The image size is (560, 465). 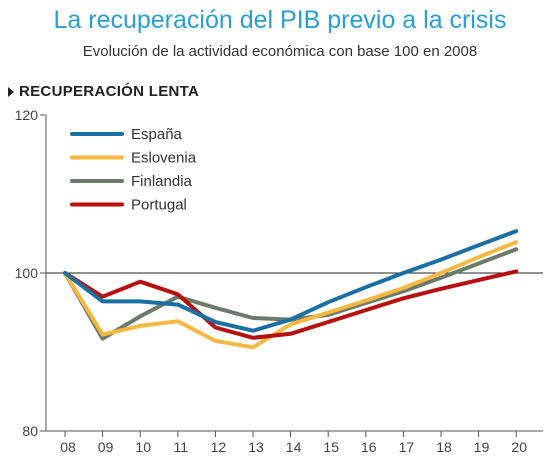 What do you see at coordinates (219, 447) in the screenshot?
I see `x-tick-label: 12` at bounding box center [219, 447].